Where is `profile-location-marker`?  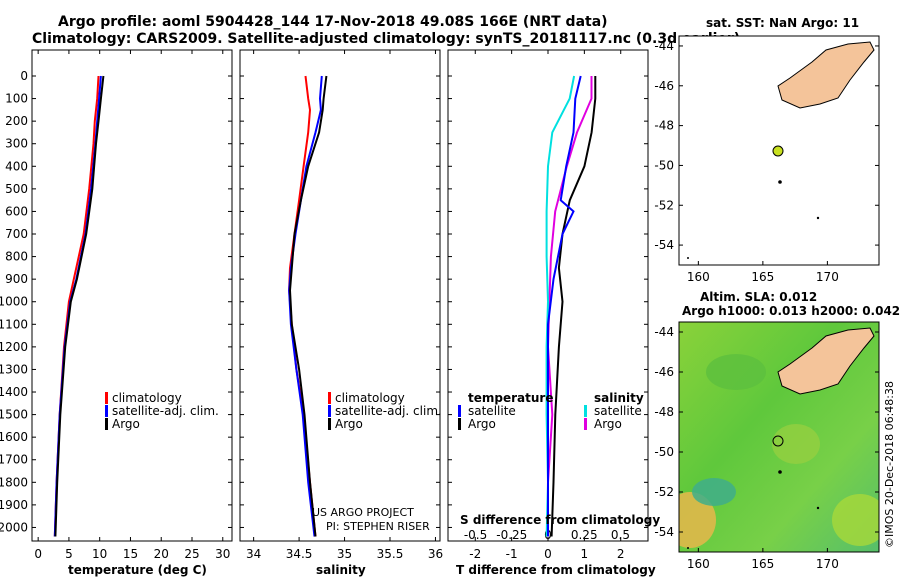
profile-location-marker is located at coordinates (778, 151).